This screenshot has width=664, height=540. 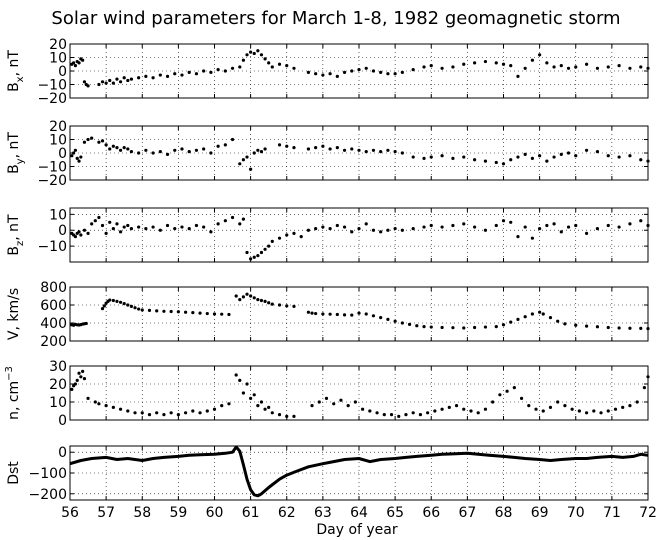 What do you see at coordinates (327, 394) in the screenshot?
I see `panel-n: 0 10 20 30 n, cm−3` at bounding box center [327, 394].